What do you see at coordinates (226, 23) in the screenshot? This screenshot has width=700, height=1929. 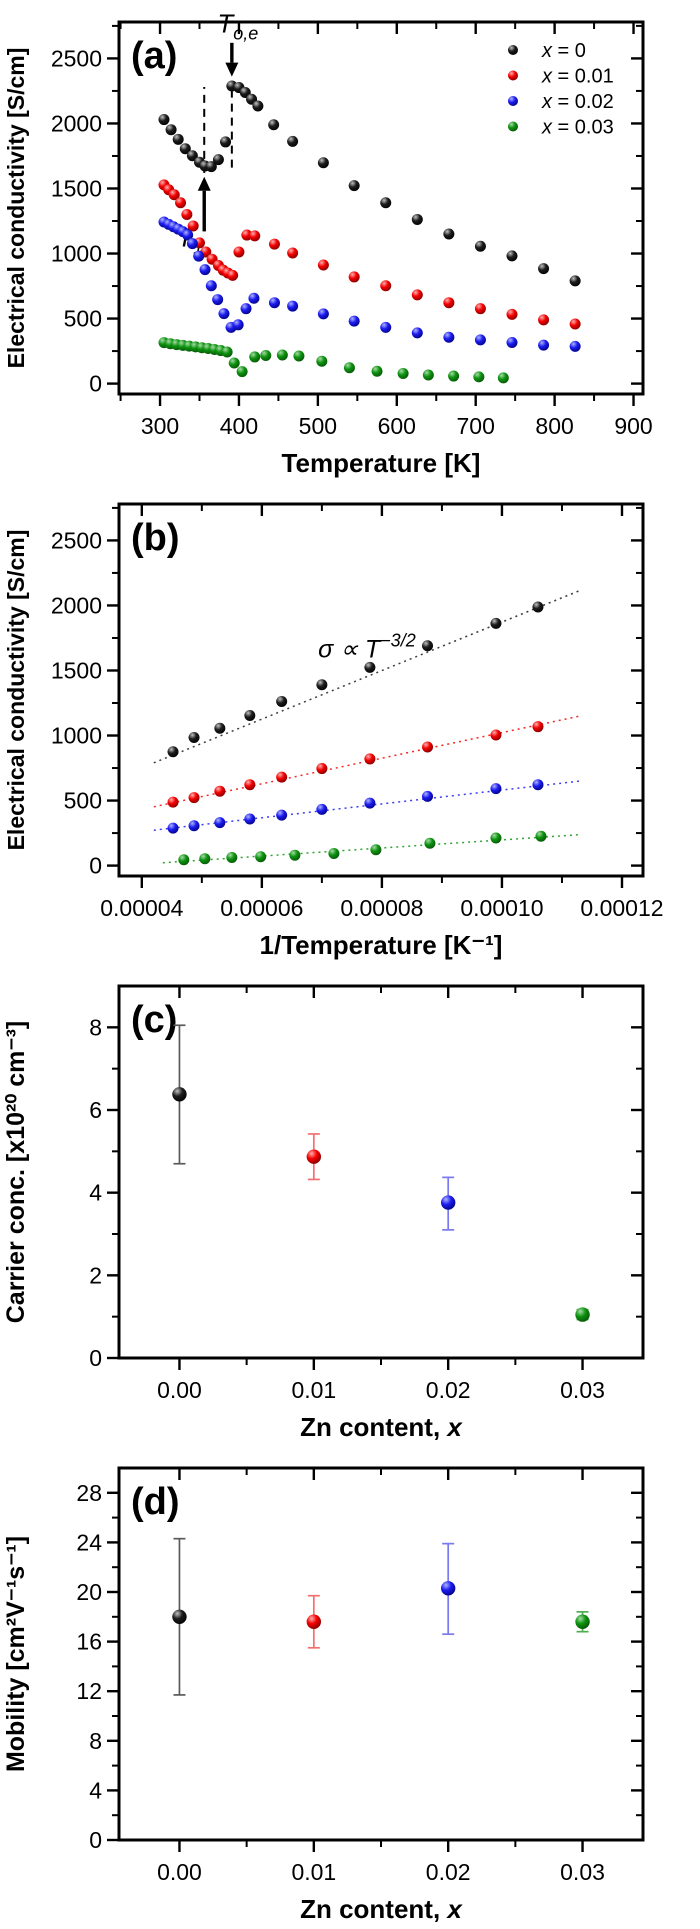 I see `annotation-temp-base: T` at bounding box center [226, 23].